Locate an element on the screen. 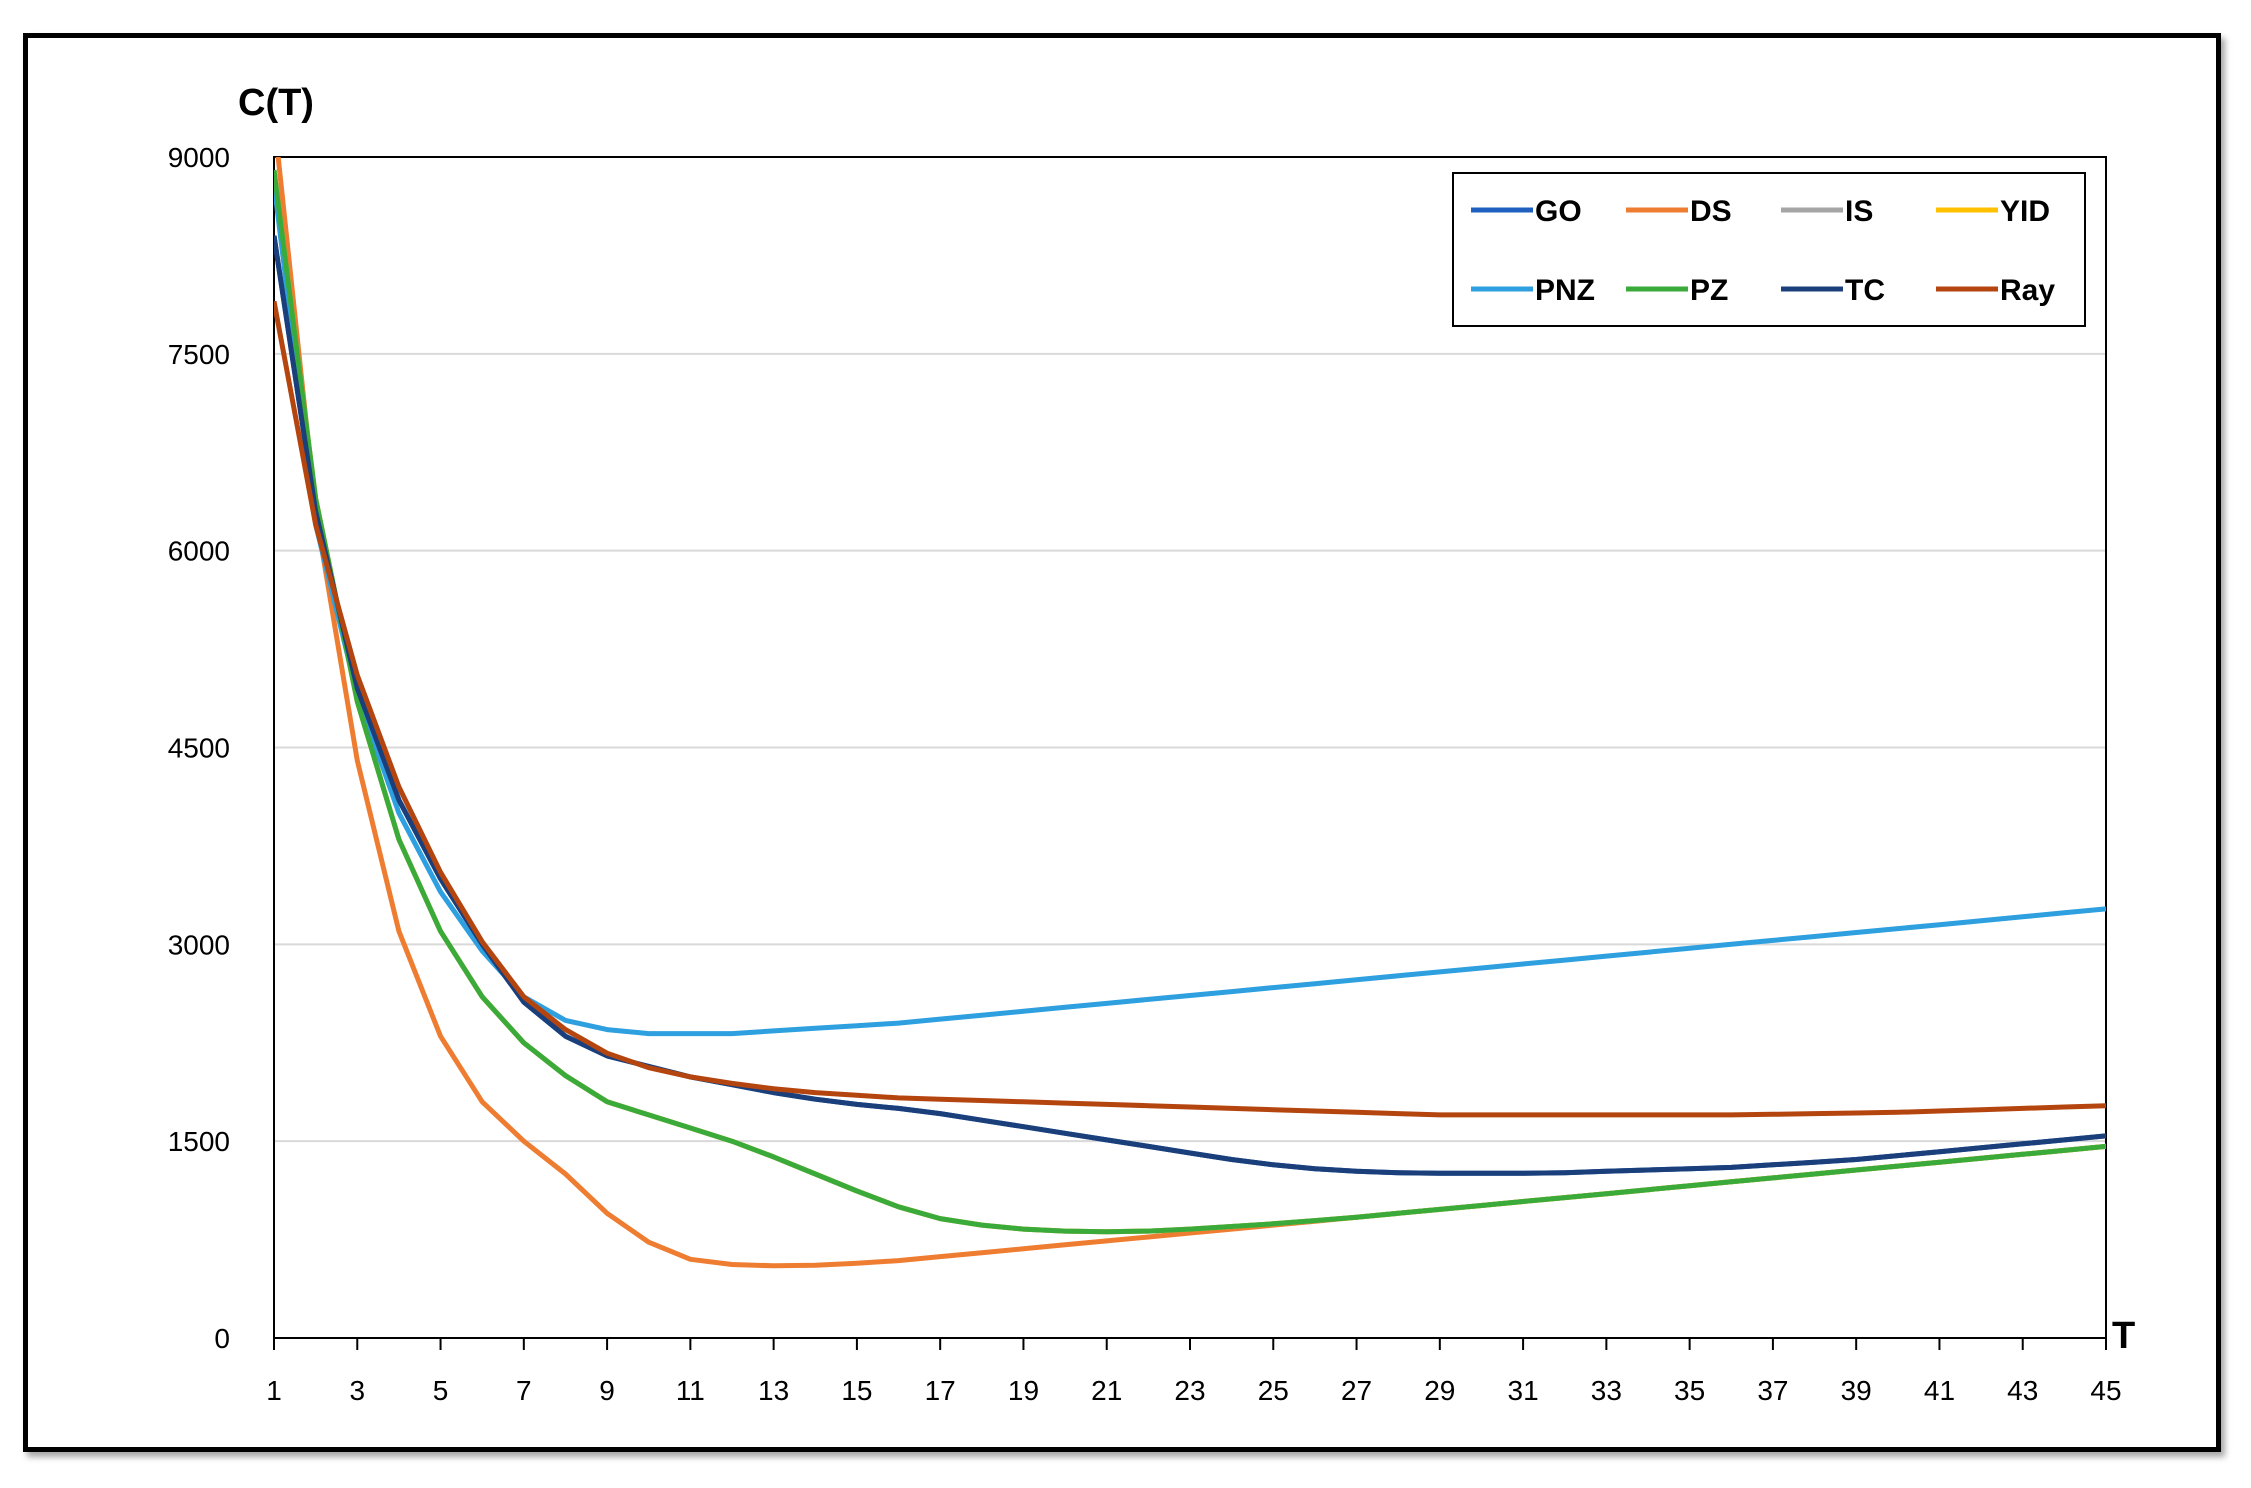 This screenshot has width=2251, height=1488. x-tick-label: 7 is located at coordinates (524, 1390).